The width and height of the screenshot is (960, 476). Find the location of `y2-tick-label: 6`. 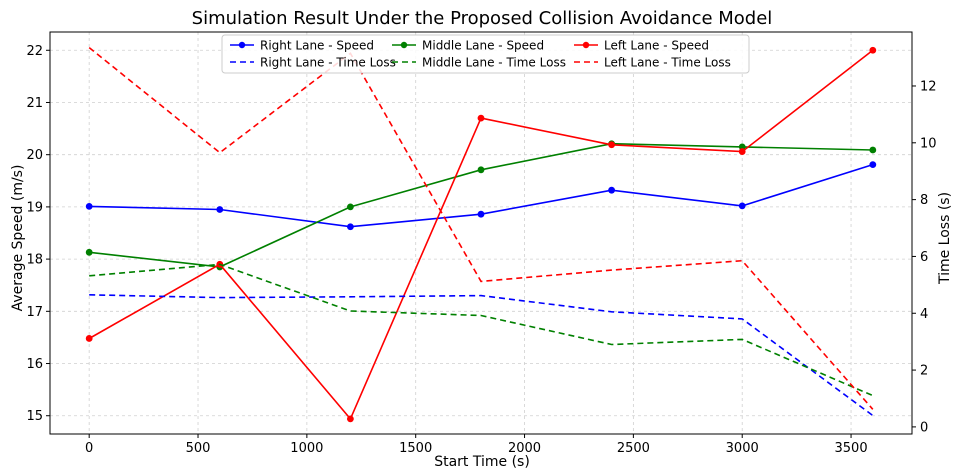

y2-tick-label: 6 is located at coordinates (924, 257).